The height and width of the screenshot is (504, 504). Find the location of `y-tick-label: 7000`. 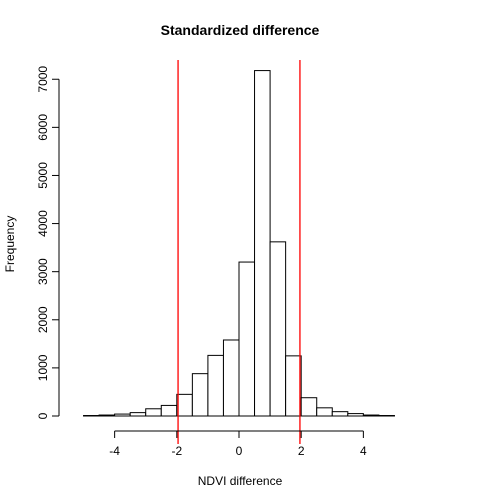

y-tick-label: 7000 is located at coordinates (43, 79).